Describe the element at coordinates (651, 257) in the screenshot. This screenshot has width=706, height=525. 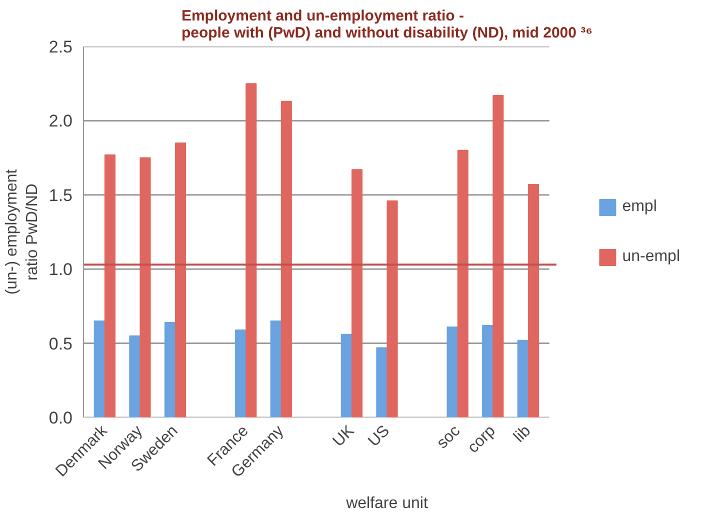
I see `legend-label: un-empl` at that location.